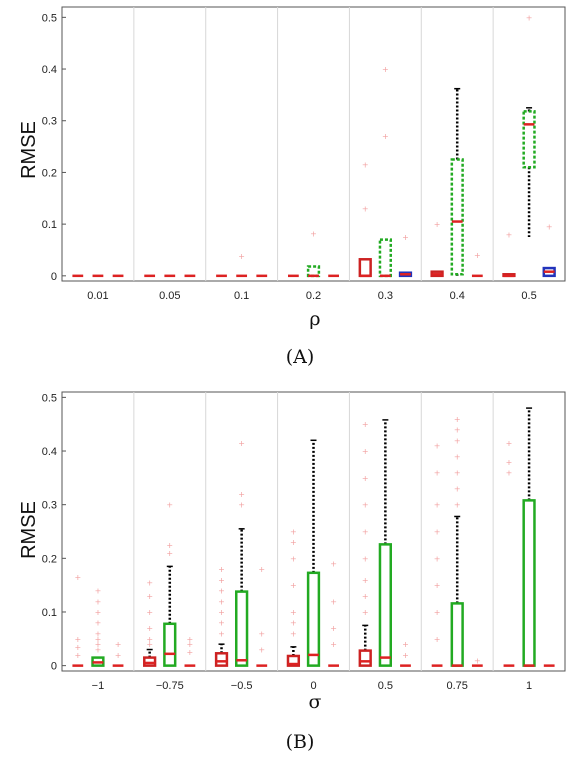 This screenshot has width=570, height=761. I want to click on caption-b: (B), so click(300, 742).